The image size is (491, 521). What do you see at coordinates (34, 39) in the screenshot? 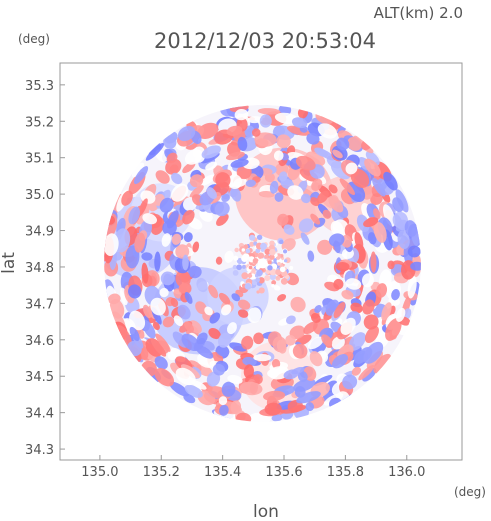
I see `y-axis-unit: (deg)` at bounding box center [34, 39].